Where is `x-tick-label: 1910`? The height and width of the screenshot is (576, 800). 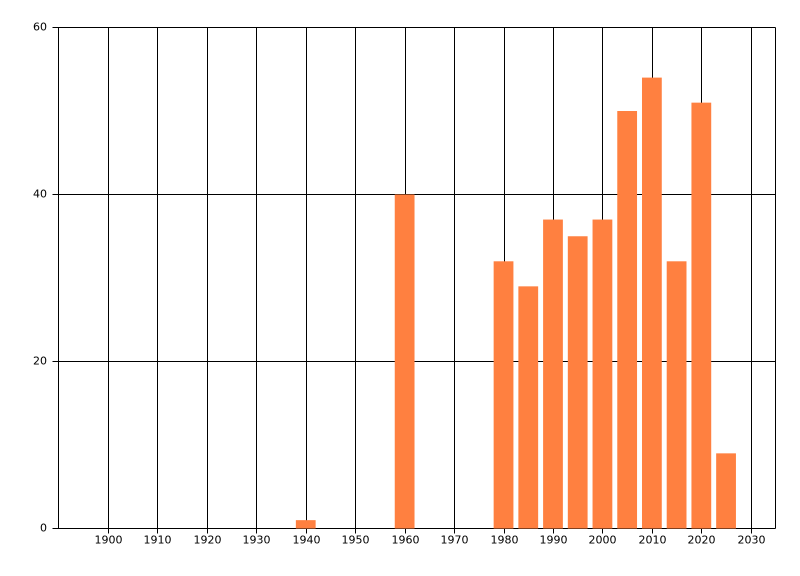 x-tick-label: 1910 is located at coordinates (158, 540).